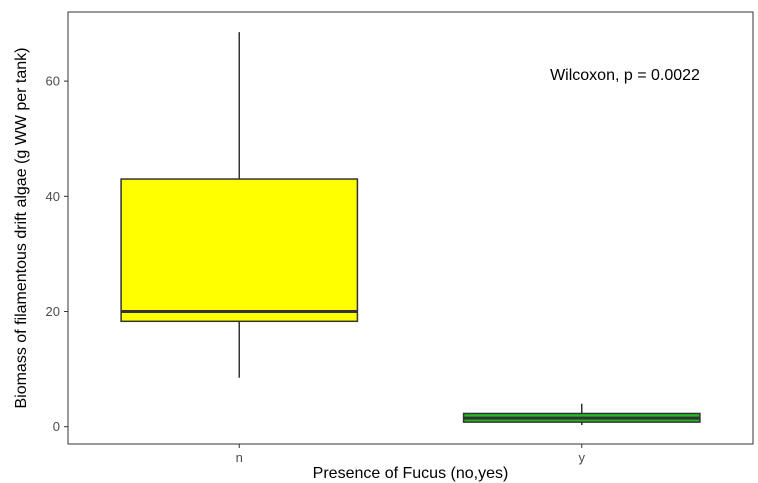 Image resolution: width=758 pixels, height=483 pixels. What do you see at coordinates (57, 254) in the screenshot?
I see `y-axis: 0 20 40 60` at bounding box center [57, 254].